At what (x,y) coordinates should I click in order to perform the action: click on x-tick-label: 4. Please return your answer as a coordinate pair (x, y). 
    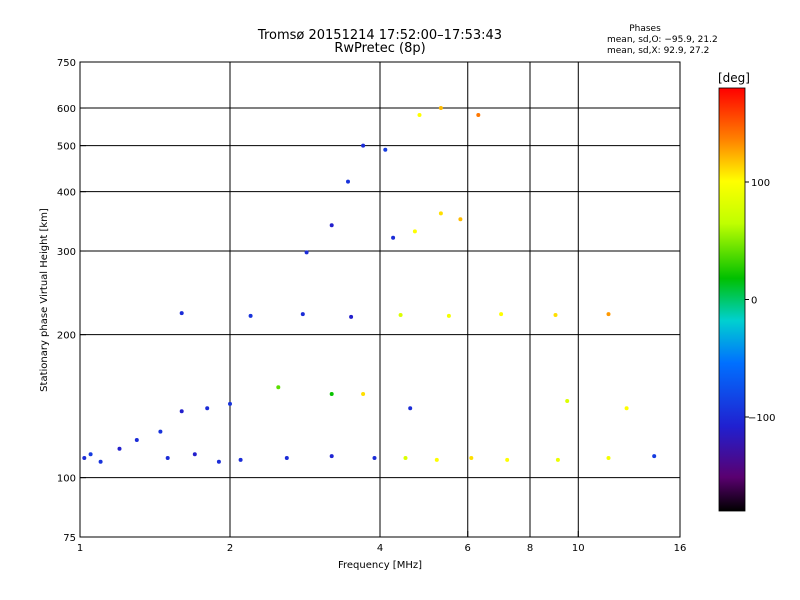
    Looking at the image, I should click on (380, 548).